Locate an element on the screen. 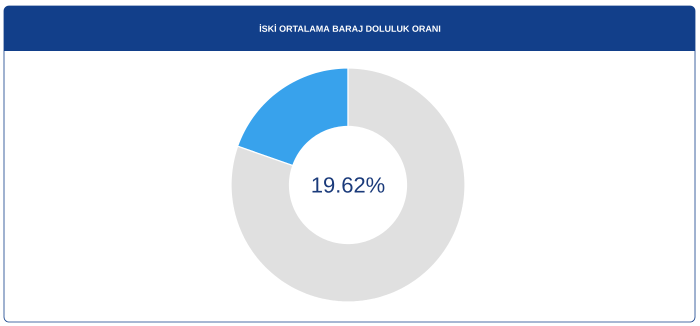  text: 19.62% is located at coordinates (348, 185).